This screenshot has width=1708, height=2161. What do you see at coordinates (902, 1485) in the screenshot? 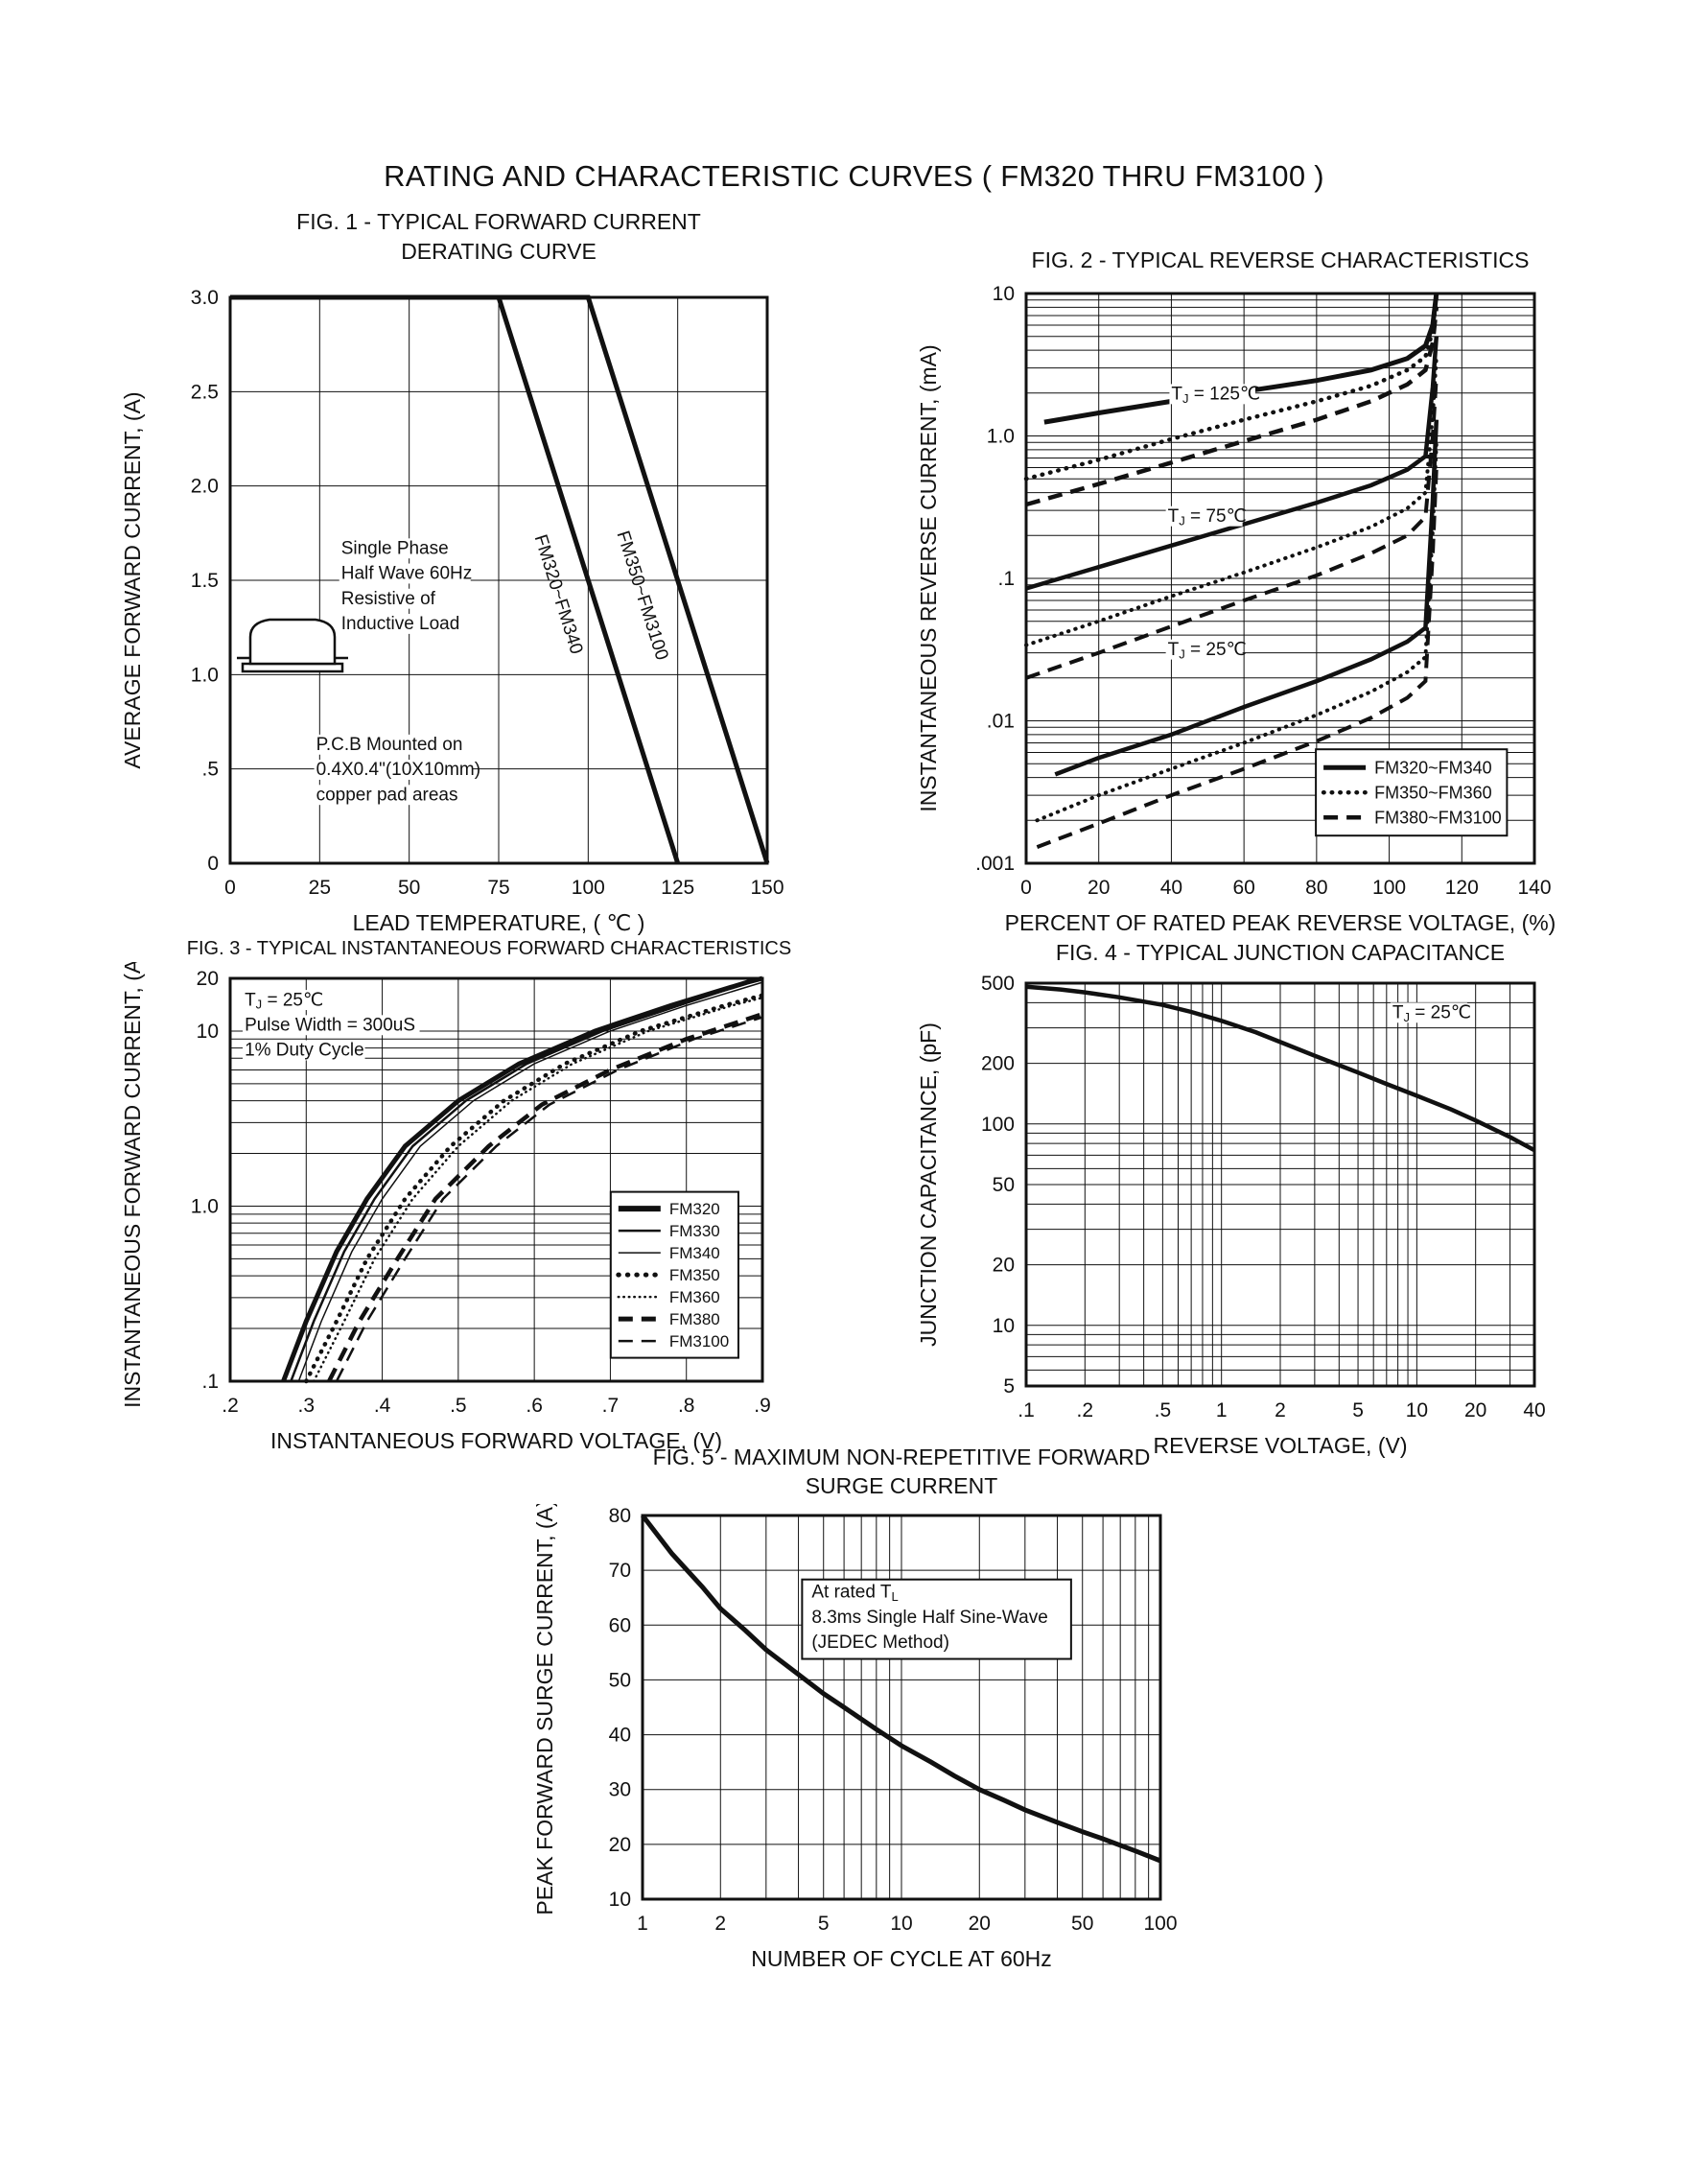
I see `fig5-title-line2: SURGE CURRENT` at bounding box center [902, 1485].